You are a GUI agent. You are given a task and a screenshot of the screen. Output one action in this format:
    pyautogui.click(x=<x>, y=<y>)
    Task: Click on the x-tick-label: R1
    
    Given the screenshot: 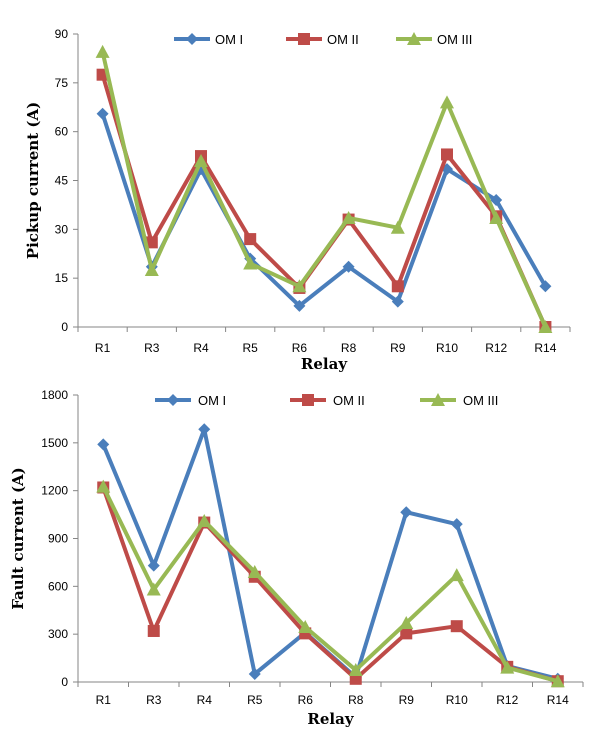 What is the action you would take?
    pyautogui.click(x=103, y=348)
    